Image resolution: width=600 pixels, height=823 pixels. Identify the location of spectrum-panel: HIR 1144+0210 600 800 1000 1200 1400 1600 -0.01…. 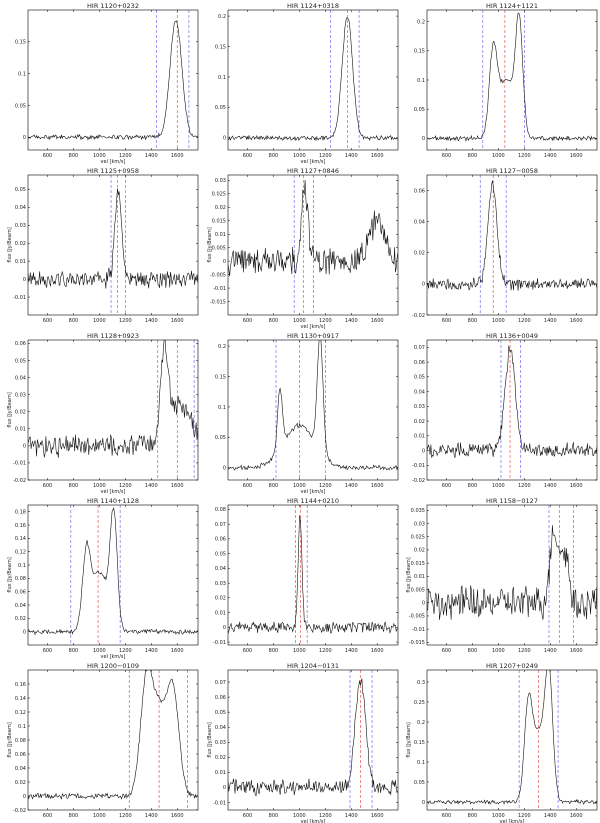
(306, 575).